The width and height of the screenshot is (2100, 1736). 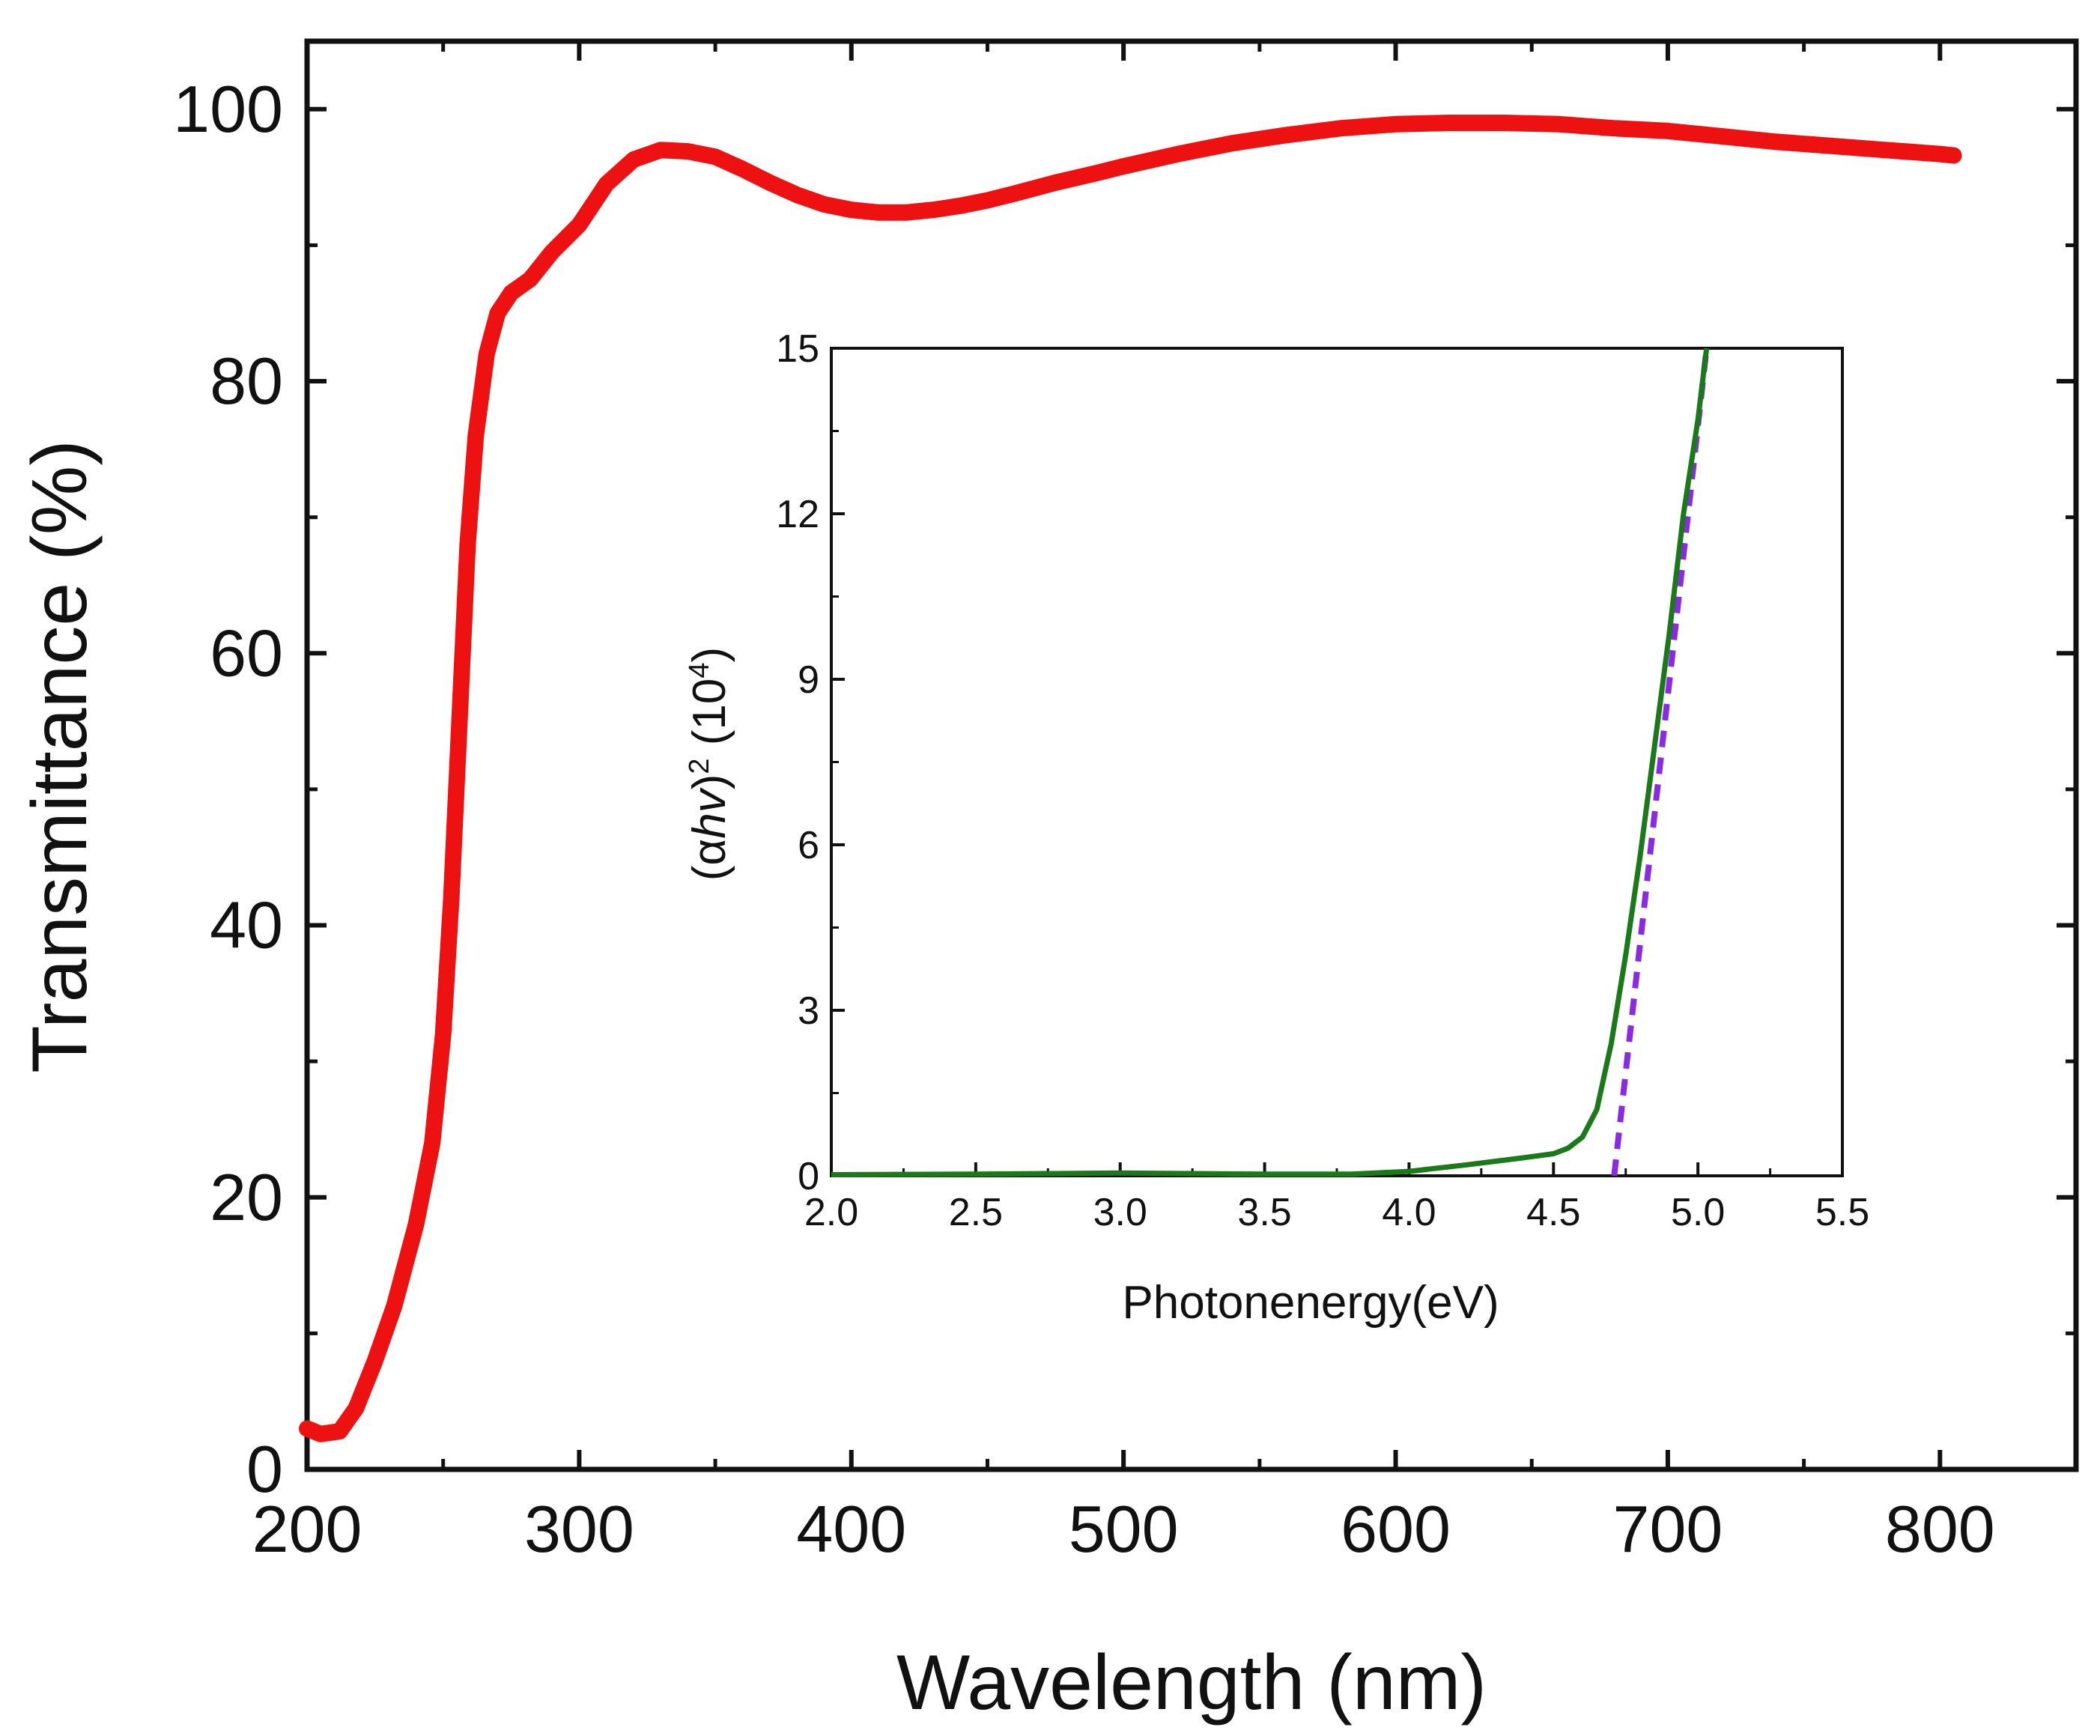 What do you see at coordinates (1191, 1682) in the screenshot?
I see `main-x-axis-label: Wavelength (nm)` at bounding box center [1191, 1682].